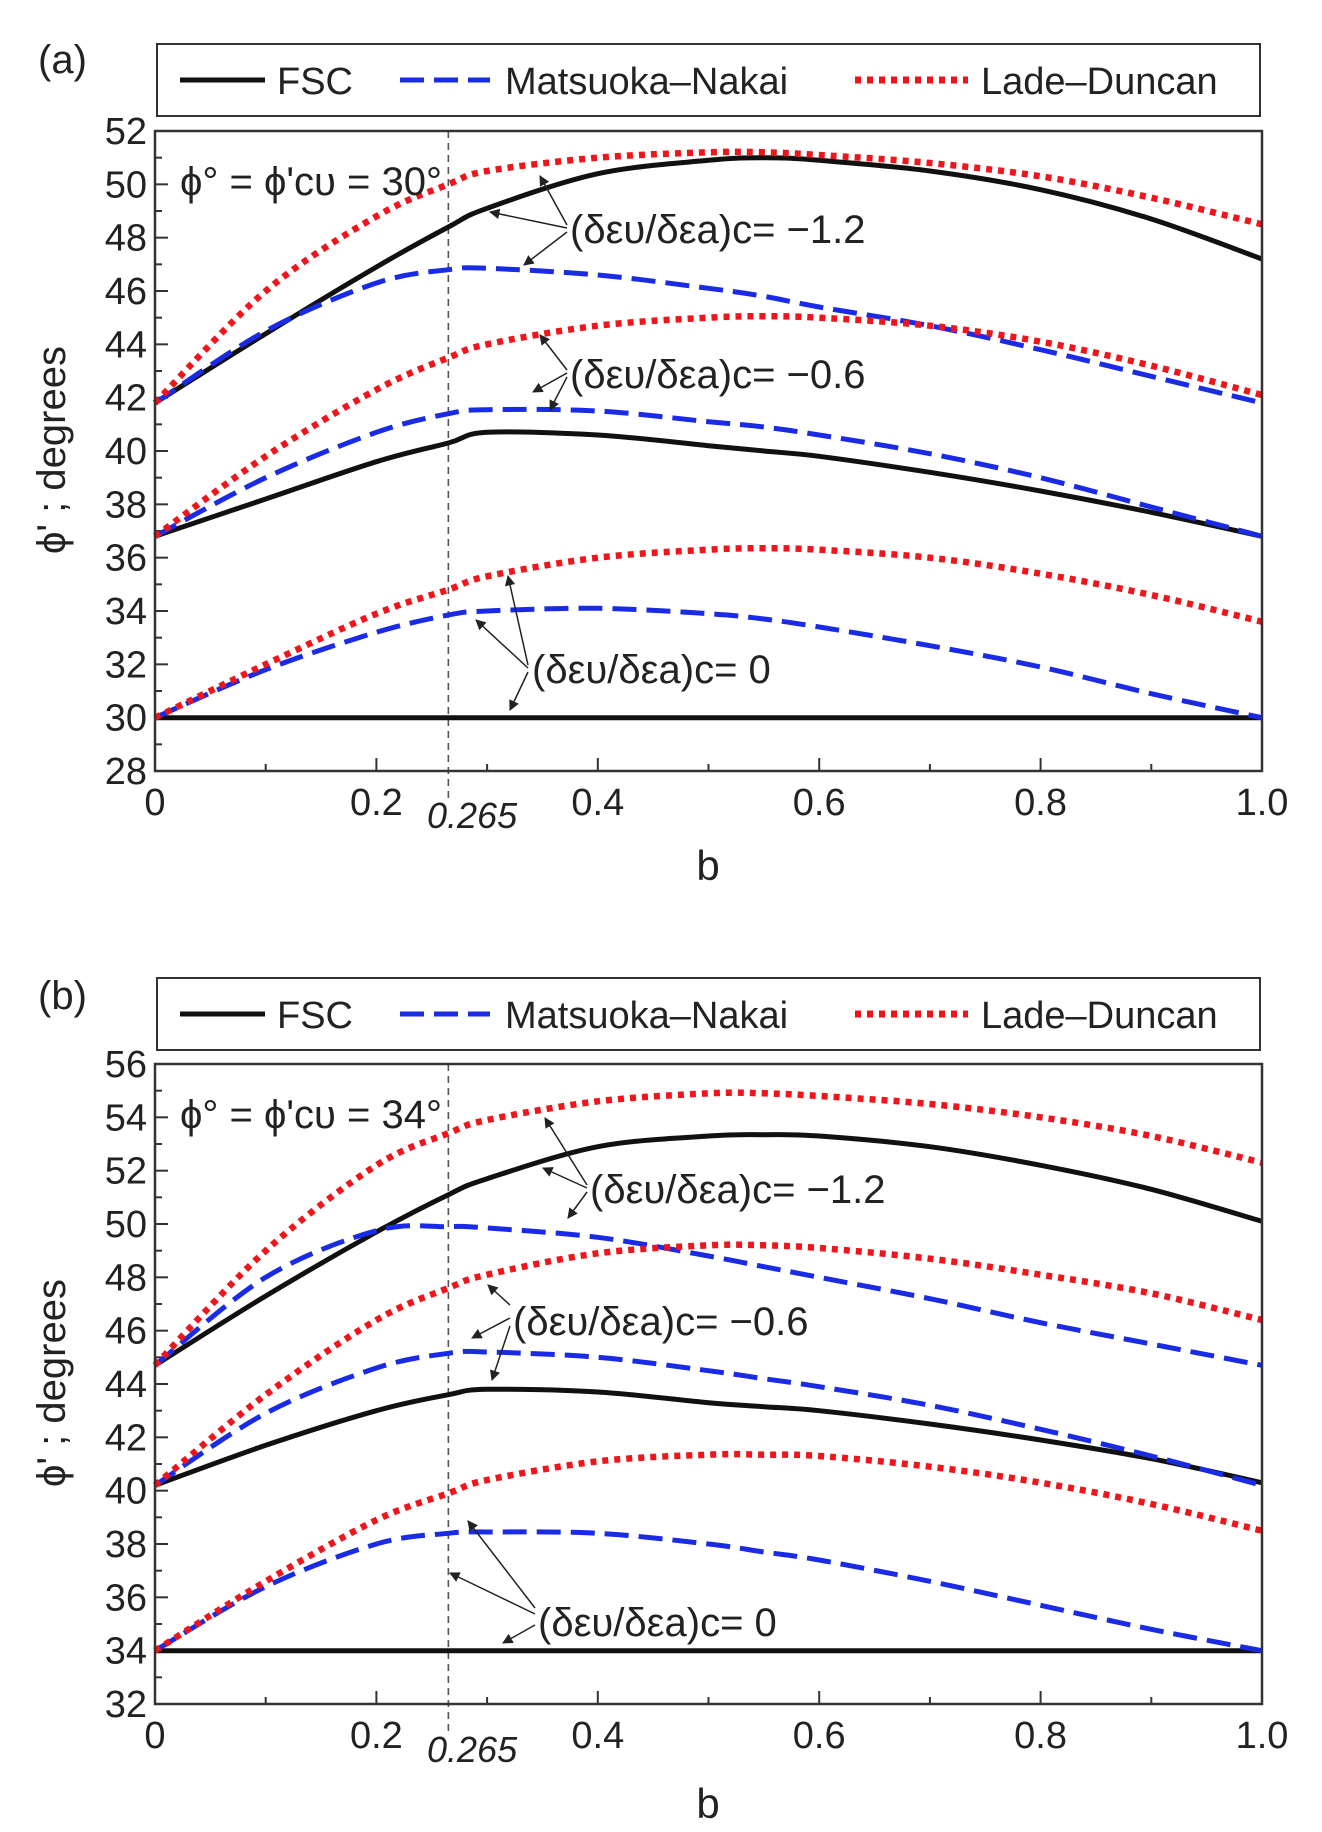 The image size is (1322, 1832). Describe the element at coordinates (707, 865) in the screenshot. I see `x-axis-label-a: b` at that location.